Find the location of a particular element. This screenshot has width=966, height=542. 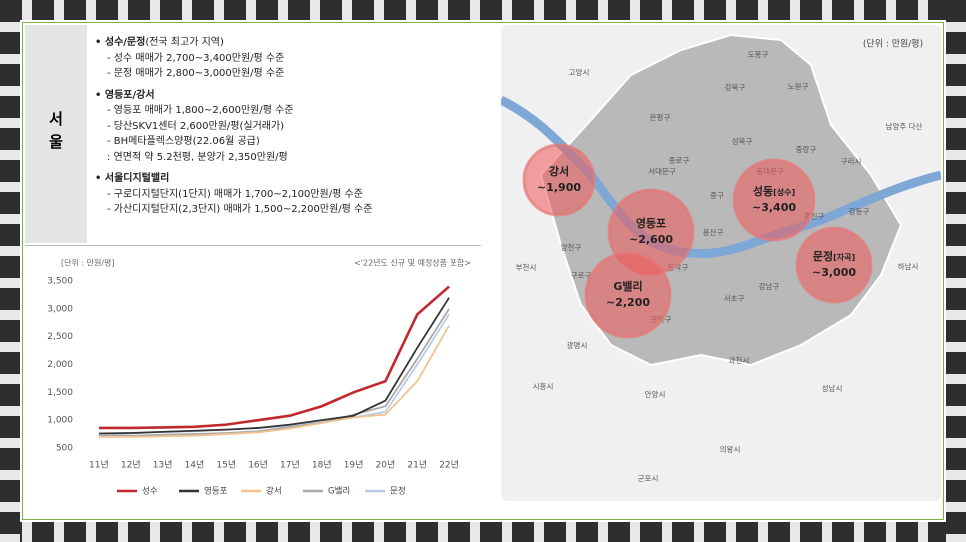

bubble-name-text: 영등포 is located at coordinates (651, 223).